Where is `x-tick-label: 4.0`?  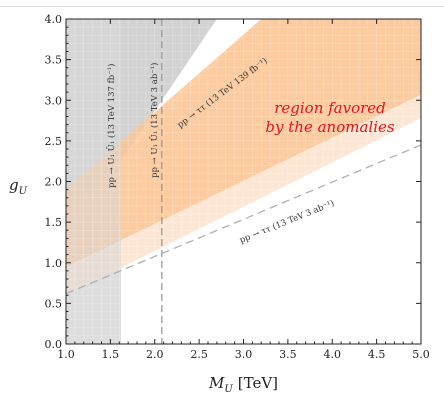 x-tick-label: 4.0 is located at coordinates (333, 354).